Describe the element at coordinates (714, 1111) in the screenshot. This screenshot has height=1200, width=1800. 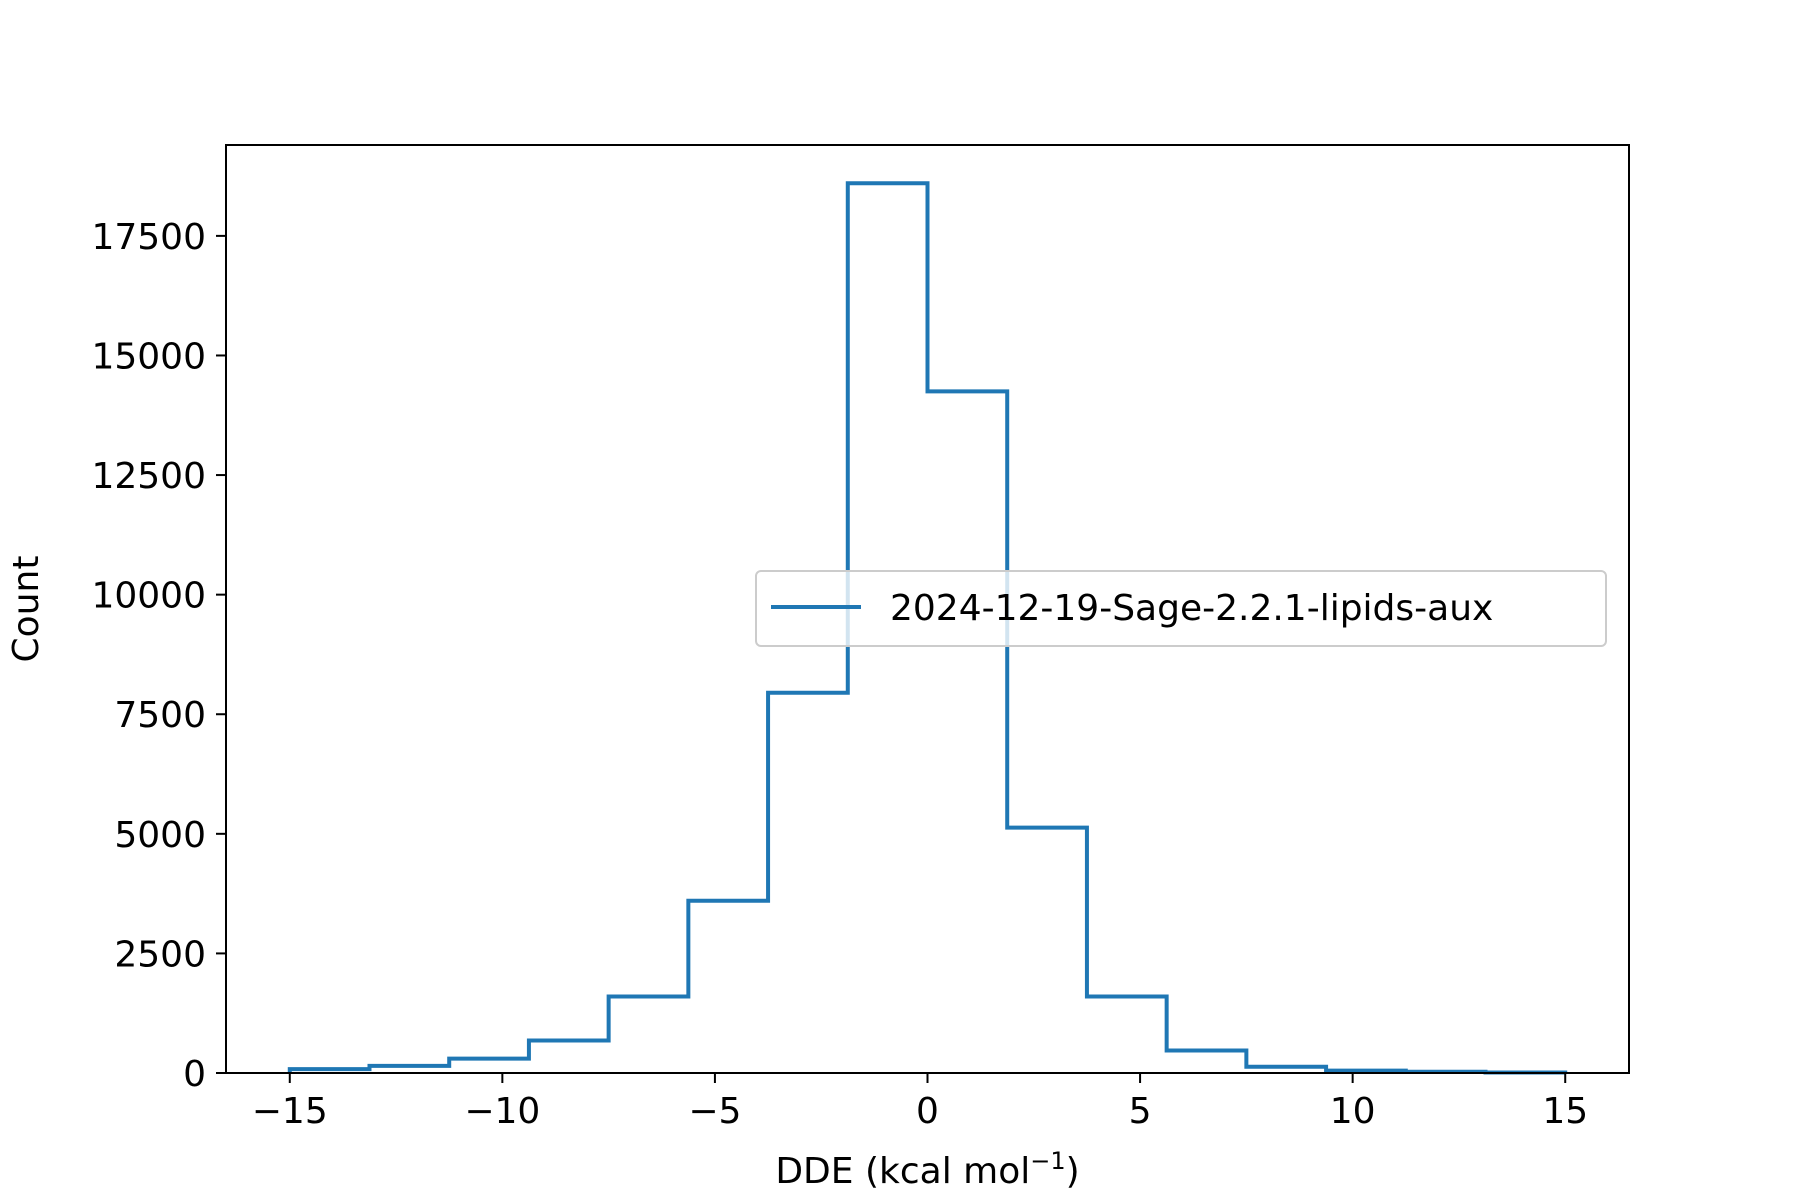
I see `x-tick-label: −5` at that location.